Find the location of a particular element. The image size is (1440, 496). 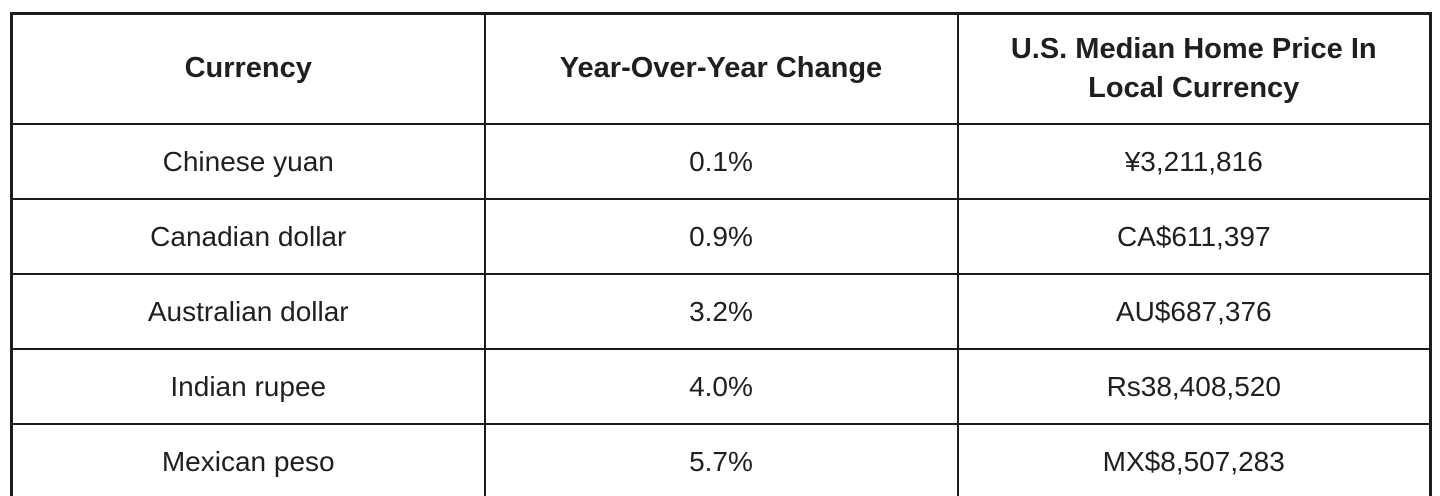

cell-median-home-price: MX$8,507,283 is located at coordinates (1194, 459).